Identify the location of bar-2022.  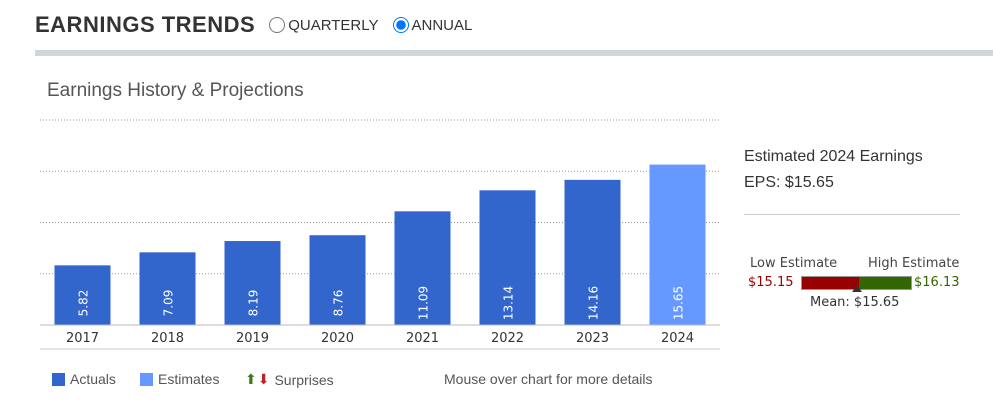
(507, 257).